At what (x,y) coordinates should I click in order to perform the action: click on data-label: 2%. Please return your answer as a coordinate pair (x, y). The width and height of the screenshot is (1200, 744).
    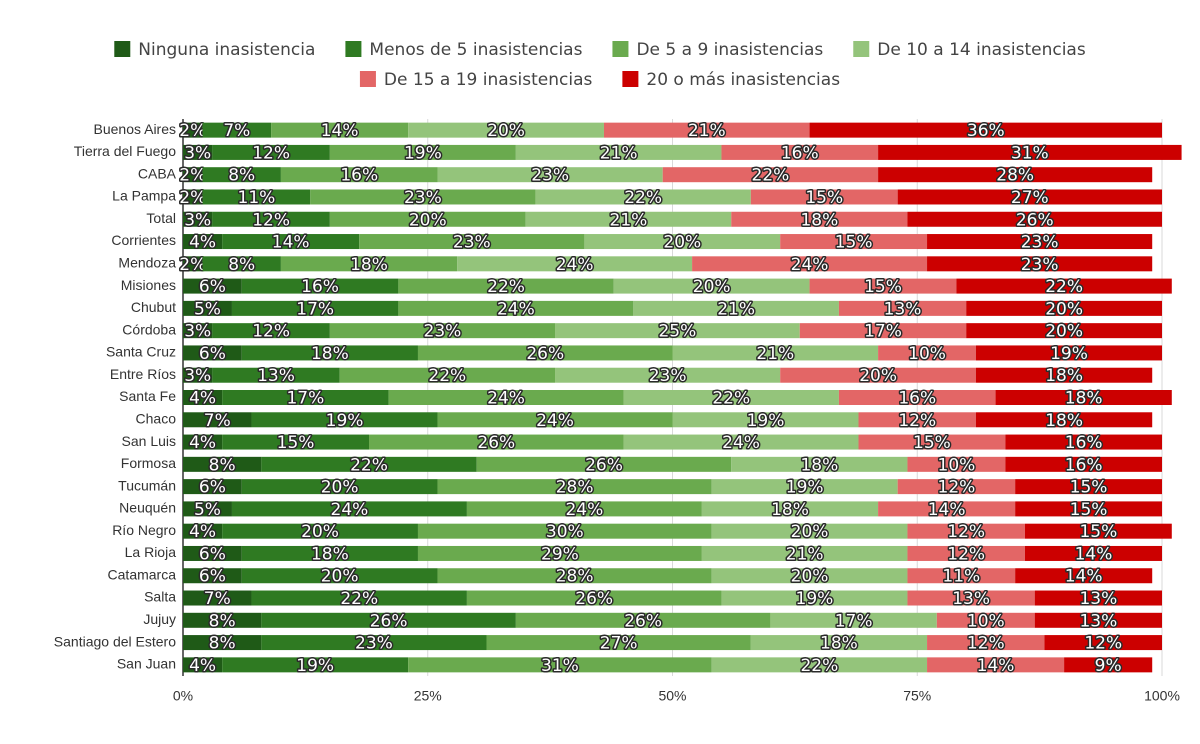
    Looking at the image, I should click on (192, 176).